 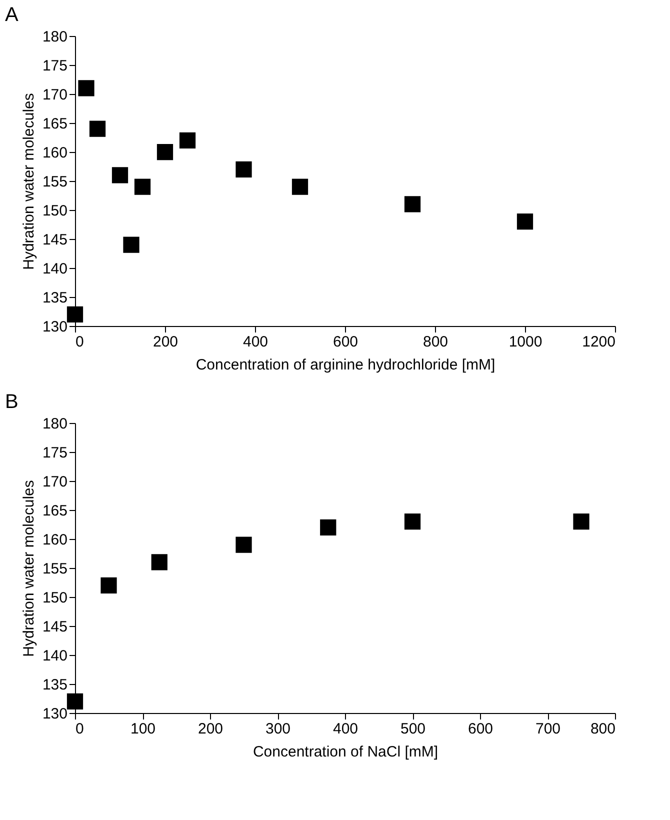 What do you see at coordinates (413, 729) in the screenshot?
I see `x-tick-label: 500` at bounding box center [413, 729].